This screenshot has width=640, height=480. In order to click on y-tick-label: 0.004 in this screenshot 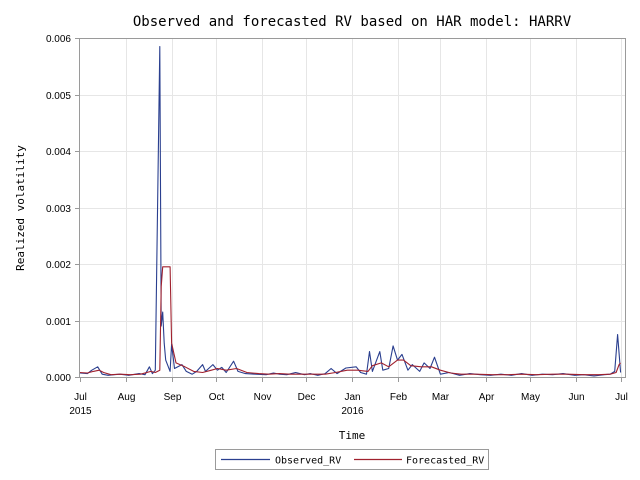, I will do `click(58, 152)`.